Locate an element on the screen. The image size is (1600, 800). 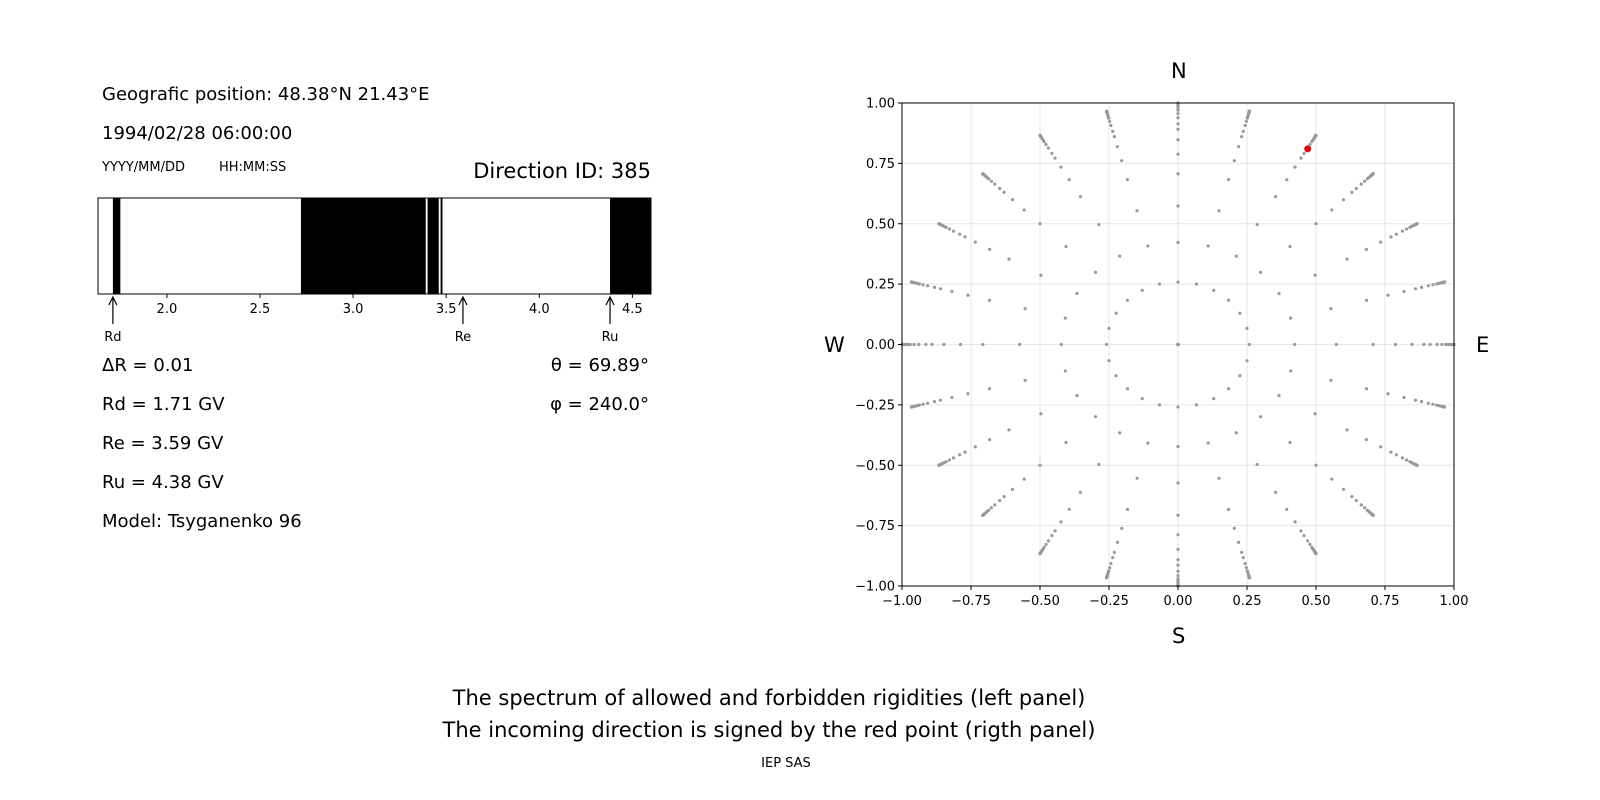
x-tick-label: −0.50 is located at coordinates (1040, 601).